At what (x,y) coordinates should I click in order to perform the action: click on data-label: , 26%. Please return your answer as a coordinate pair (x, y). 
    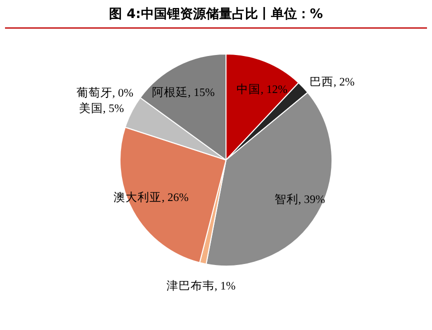
    Looking at the image, I should click on (175, 198).